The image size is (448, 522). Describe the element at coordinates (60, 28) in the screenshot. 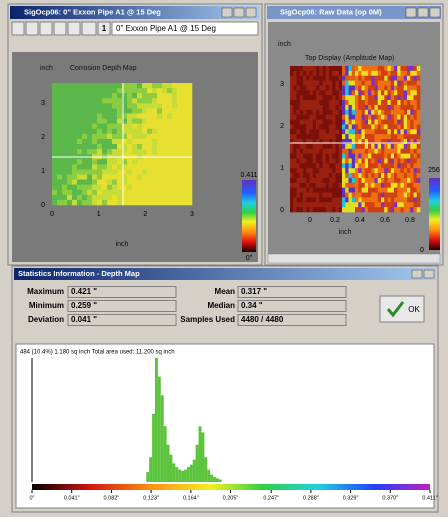

I see `scale-tool` at that location.